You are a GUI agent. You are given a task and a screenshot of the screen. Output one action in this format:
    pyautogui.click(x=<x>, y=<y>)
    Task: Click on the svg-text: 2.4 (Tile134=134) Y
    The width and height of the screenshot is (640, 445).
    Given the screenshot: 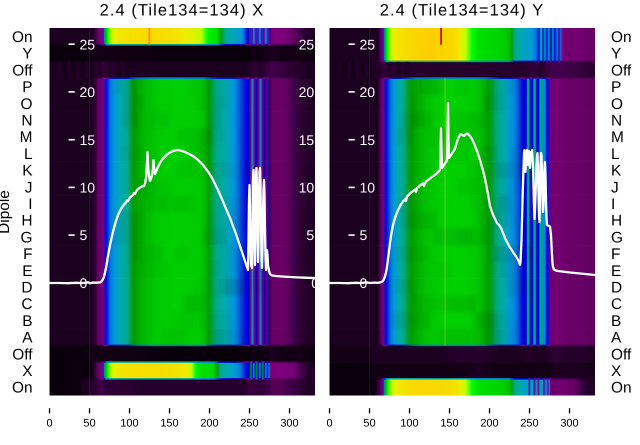 What is the action you would take?
    pyautogui.click(x=462, y=10)
    